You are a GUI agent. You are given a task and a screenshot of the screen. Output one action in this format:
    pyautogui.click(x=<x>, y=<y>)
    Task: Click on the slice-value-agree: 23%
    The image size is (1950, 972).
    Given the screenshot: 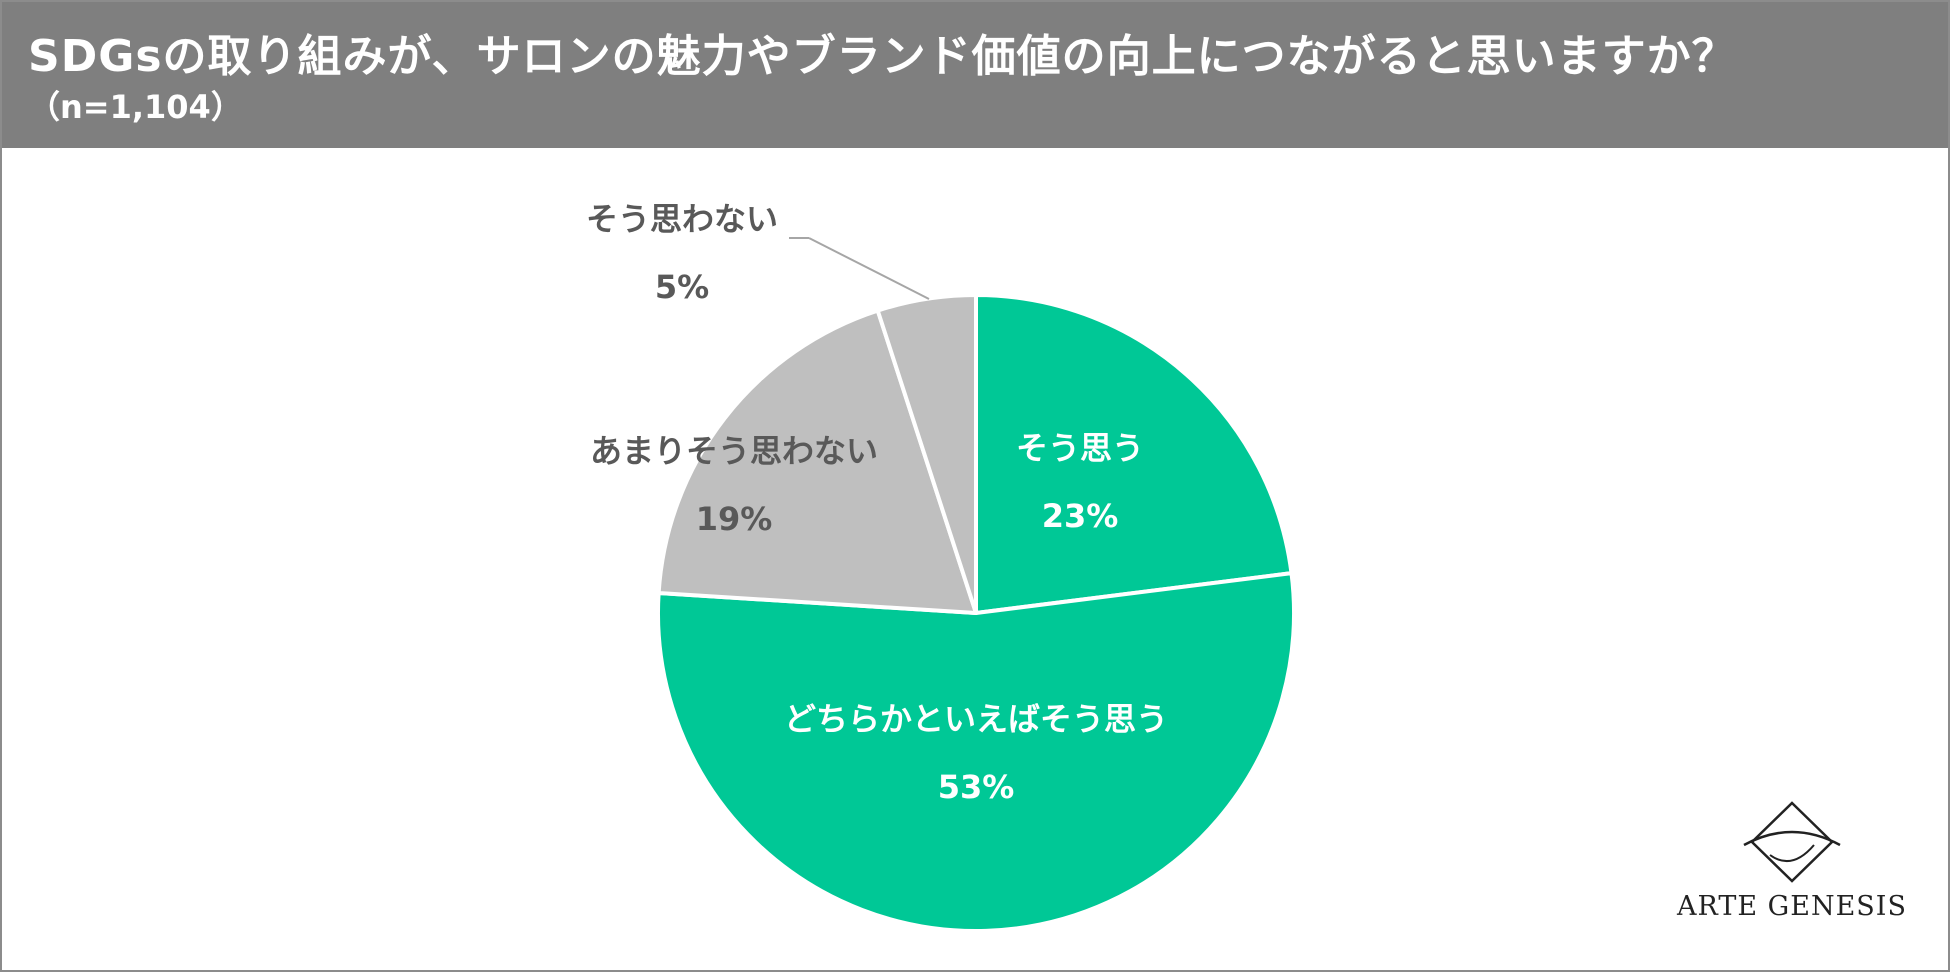 What is the action you would take?
    pyautogui.click(x=1080, y=516)
    